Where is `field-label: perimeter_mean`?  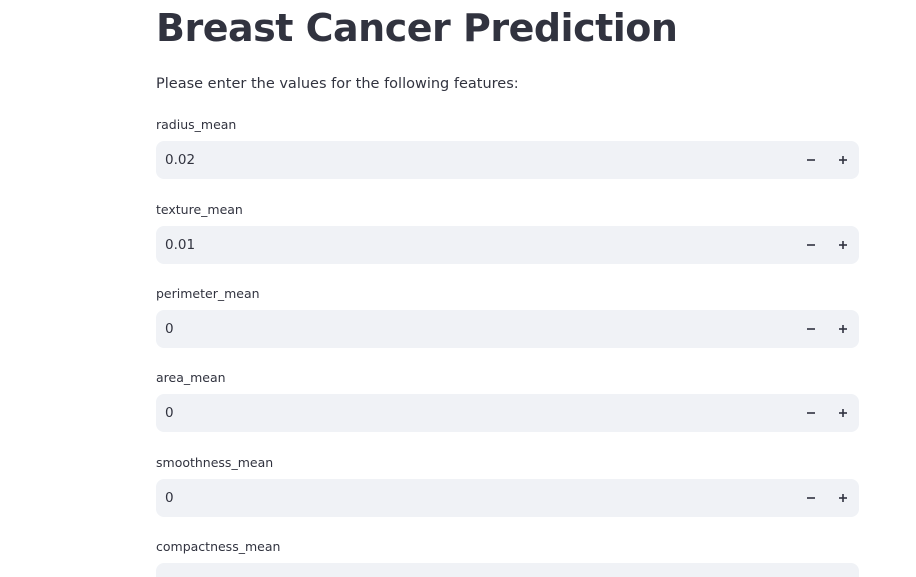 field-label: perimeter_mean is located at coordinates (208, 293).